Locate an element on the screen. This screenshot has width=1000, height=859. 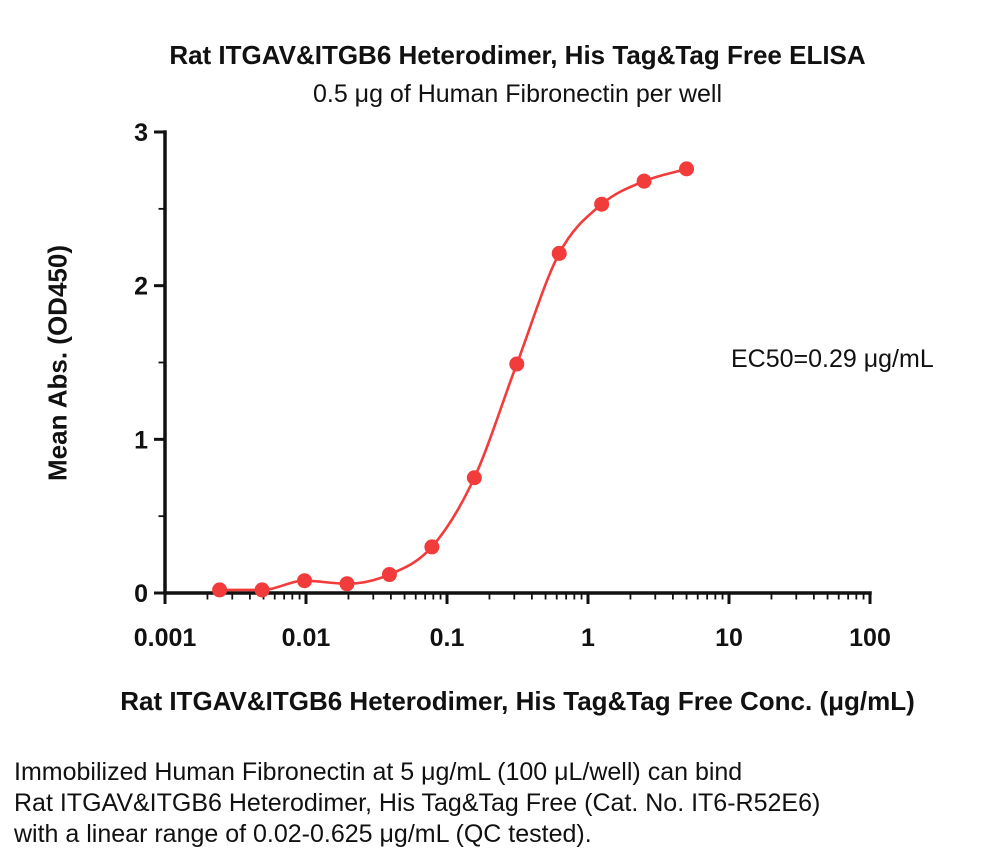
x-tick-label: 10 is located at coordinates (729, 638).